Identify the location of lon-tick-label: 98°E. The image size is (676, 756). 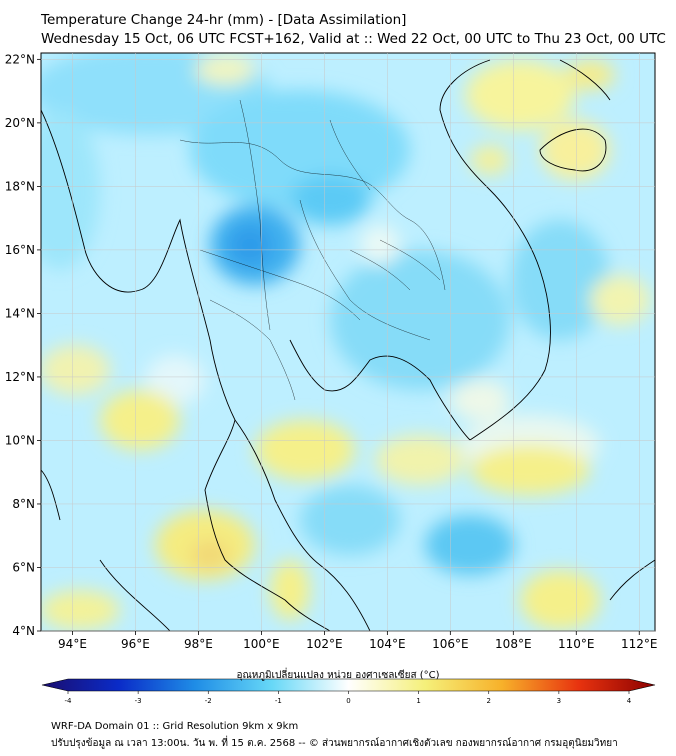
(198, 644).